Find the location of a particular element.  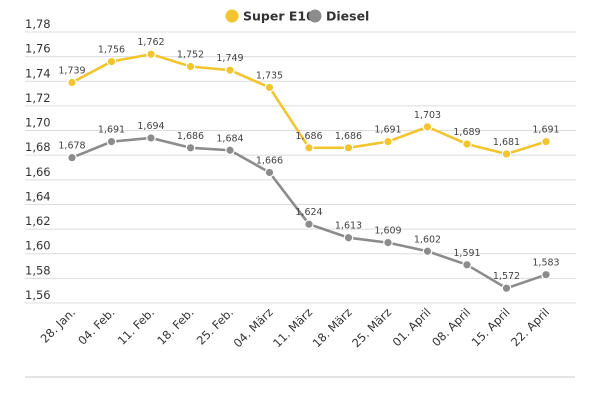

data-label: 1,703 is located at coordinates (427, 115).